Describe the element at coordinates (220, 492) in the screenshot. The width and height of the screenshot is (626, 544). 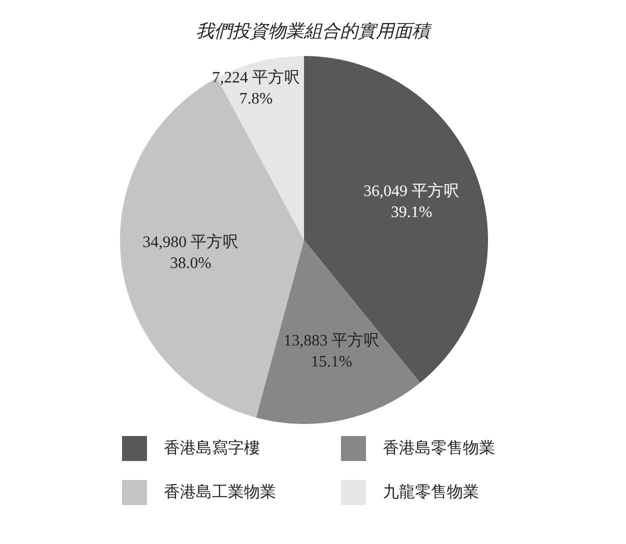
I see `legend-label: 香港島工業物業` at that location.